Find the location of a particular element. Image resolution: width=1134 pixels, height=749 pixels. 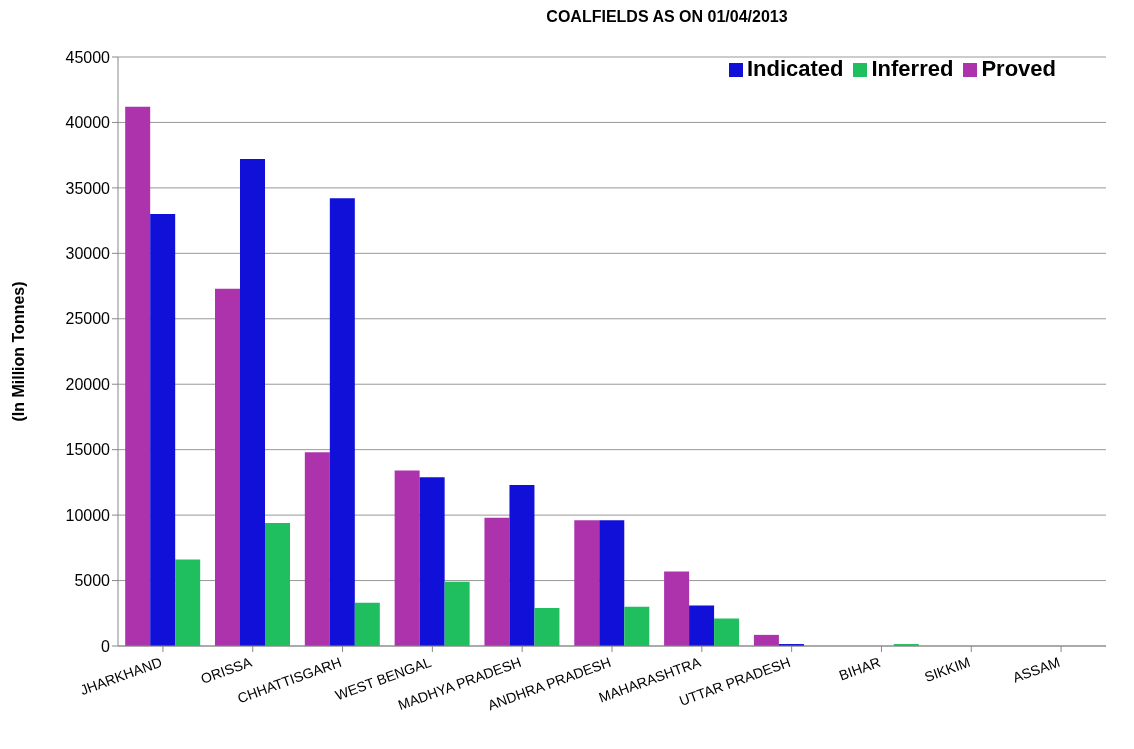

y-tick-label: 0 is located at coordinates (106, 646).